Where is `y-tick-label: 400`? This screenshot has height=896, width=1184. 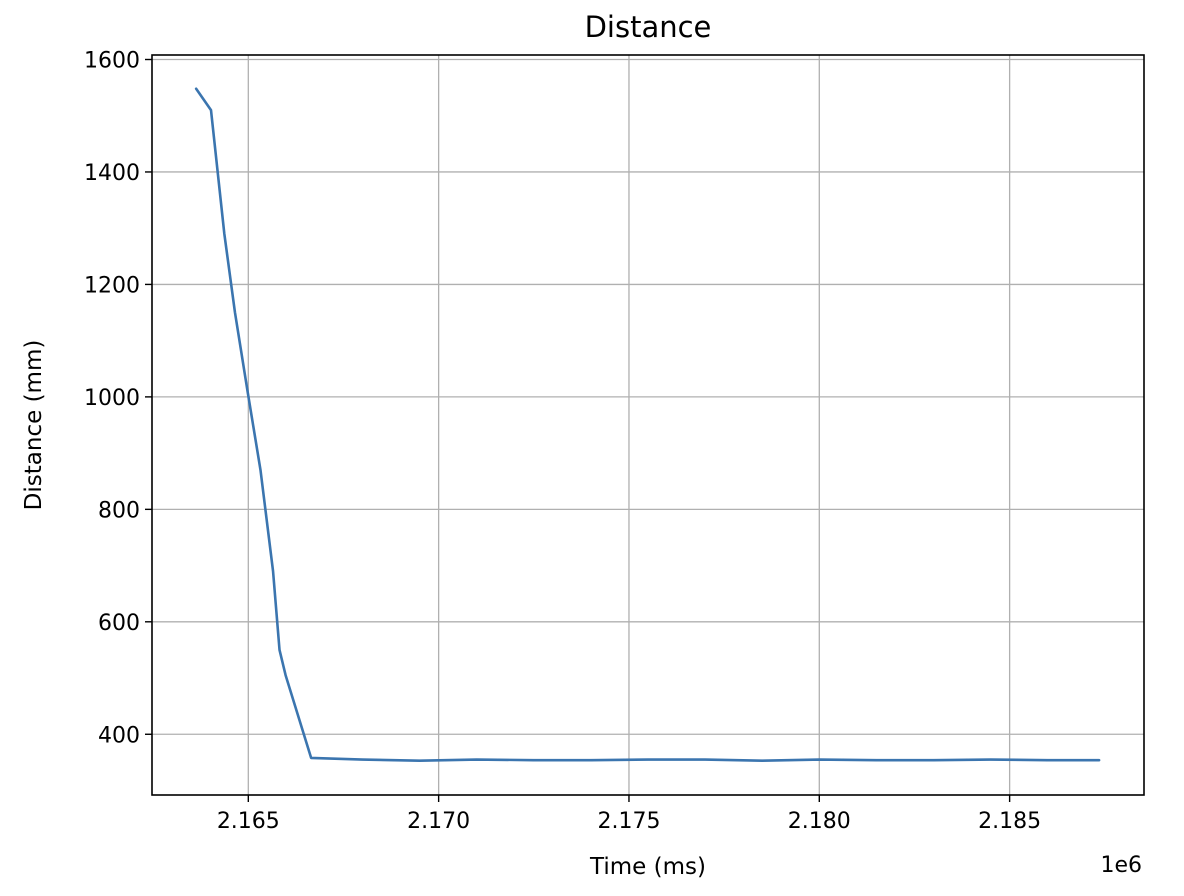
y-tick-label: 400 is located at coordinates (119, 735).